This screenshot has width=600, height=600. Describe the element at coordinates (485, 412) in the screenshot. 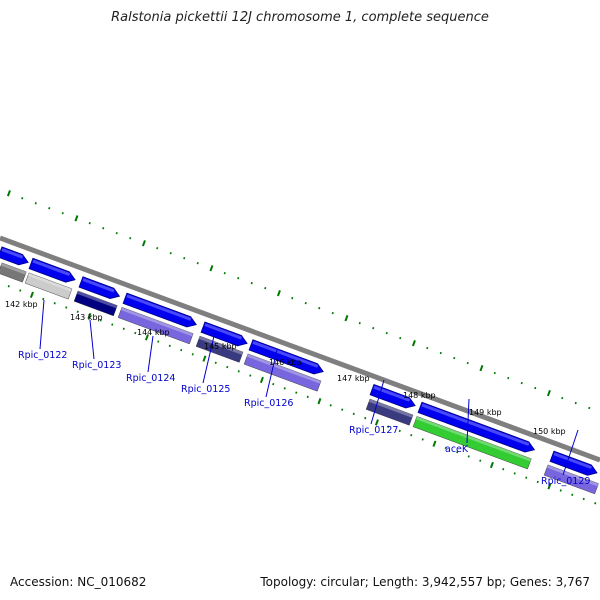

I see `kbp-tick-label: 149 kbp` at that location.